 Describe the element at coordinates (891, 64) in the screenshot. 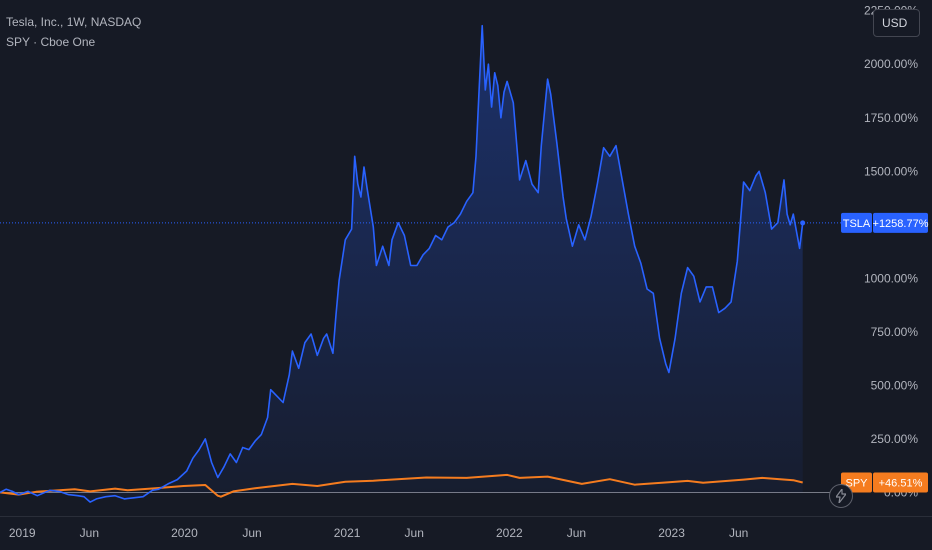

I see `price-tick-label: 2000.00%` at that location.